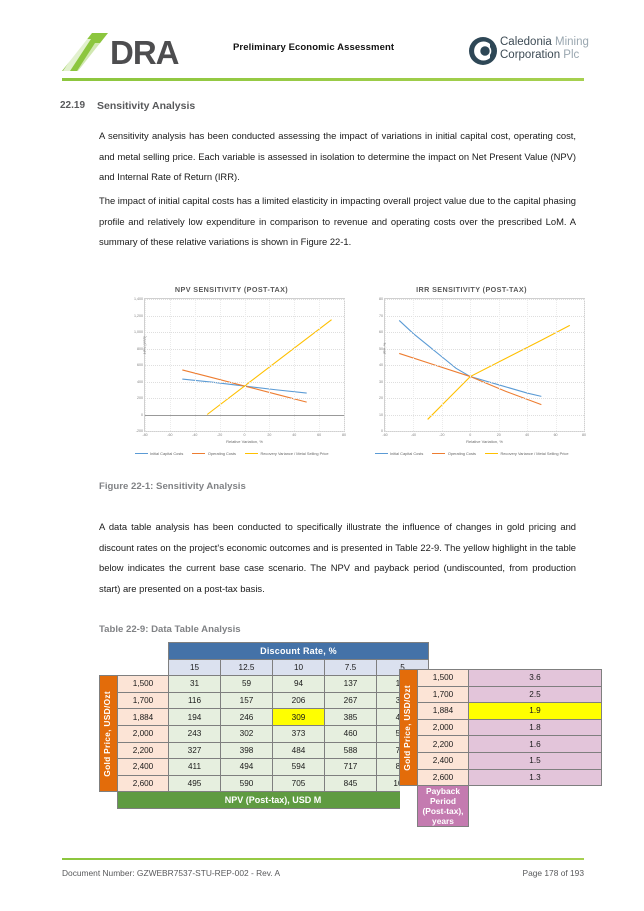  Describe the element at coordinates (146, 106) in the screenshot. I see `page-title: Sensitivity Analysis` at that location.